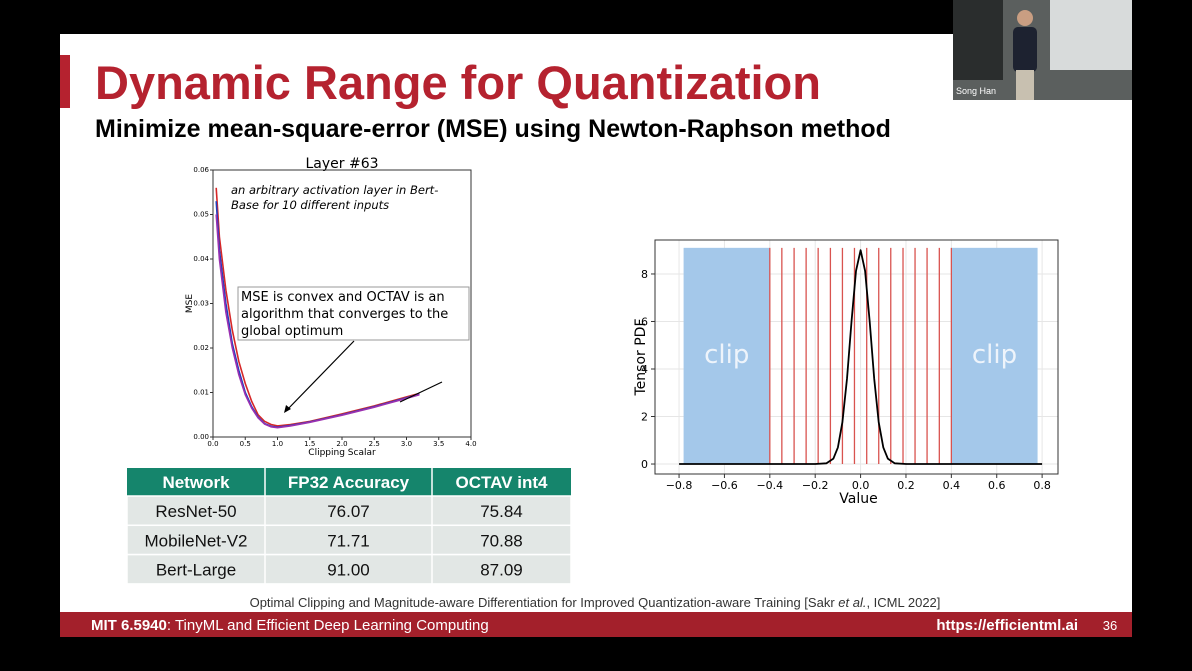 This screenshot has height=671, width=1192. I want to click on y-tick-label: 8, so click(644, 274).